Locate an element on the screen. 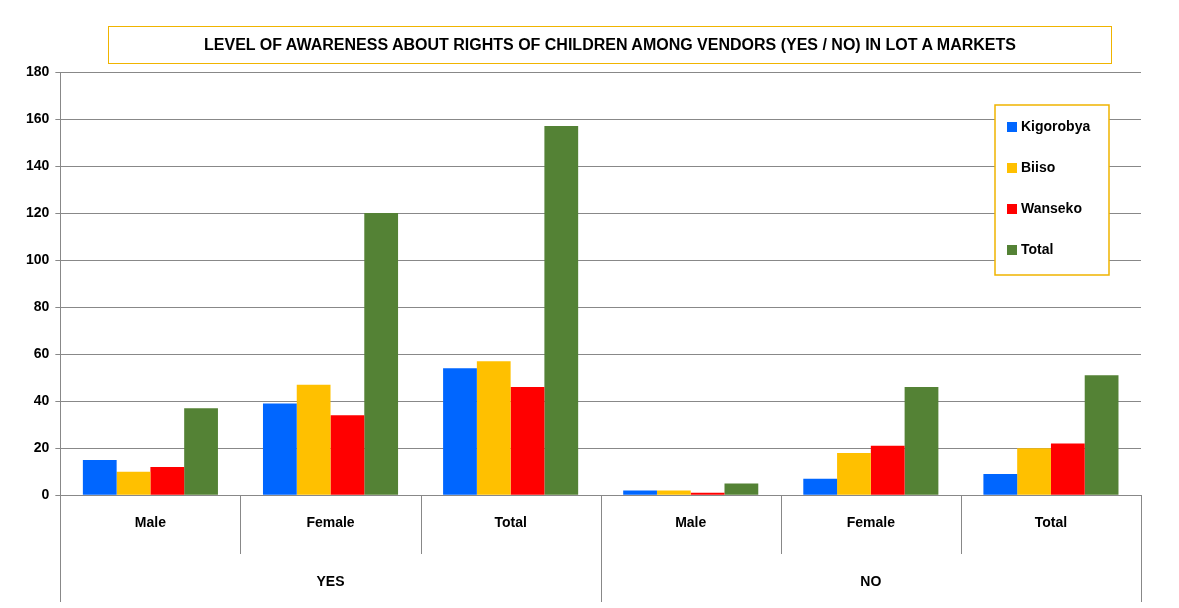  chart-title: LEVEL OF AWARENESS ABOUT RIGHTS OF CHILDREN AMONG VENDORS (YES / NO) IN LOT A MARKETS is located at coordinates (610, 45).